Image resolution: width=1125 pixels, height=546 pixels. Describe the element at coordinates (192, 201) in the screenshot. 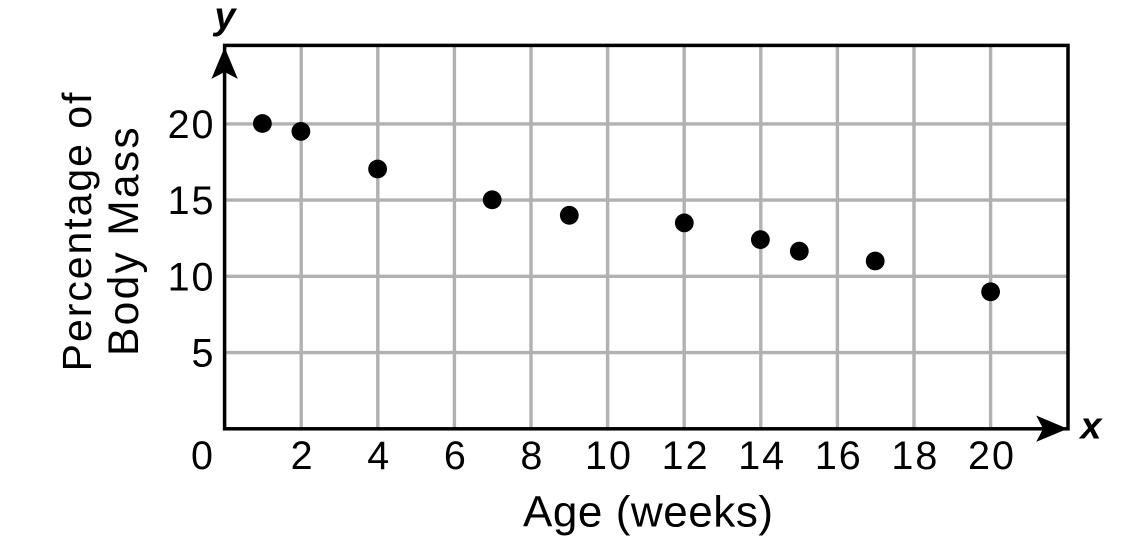

I see `svg-text: 15` at that location.